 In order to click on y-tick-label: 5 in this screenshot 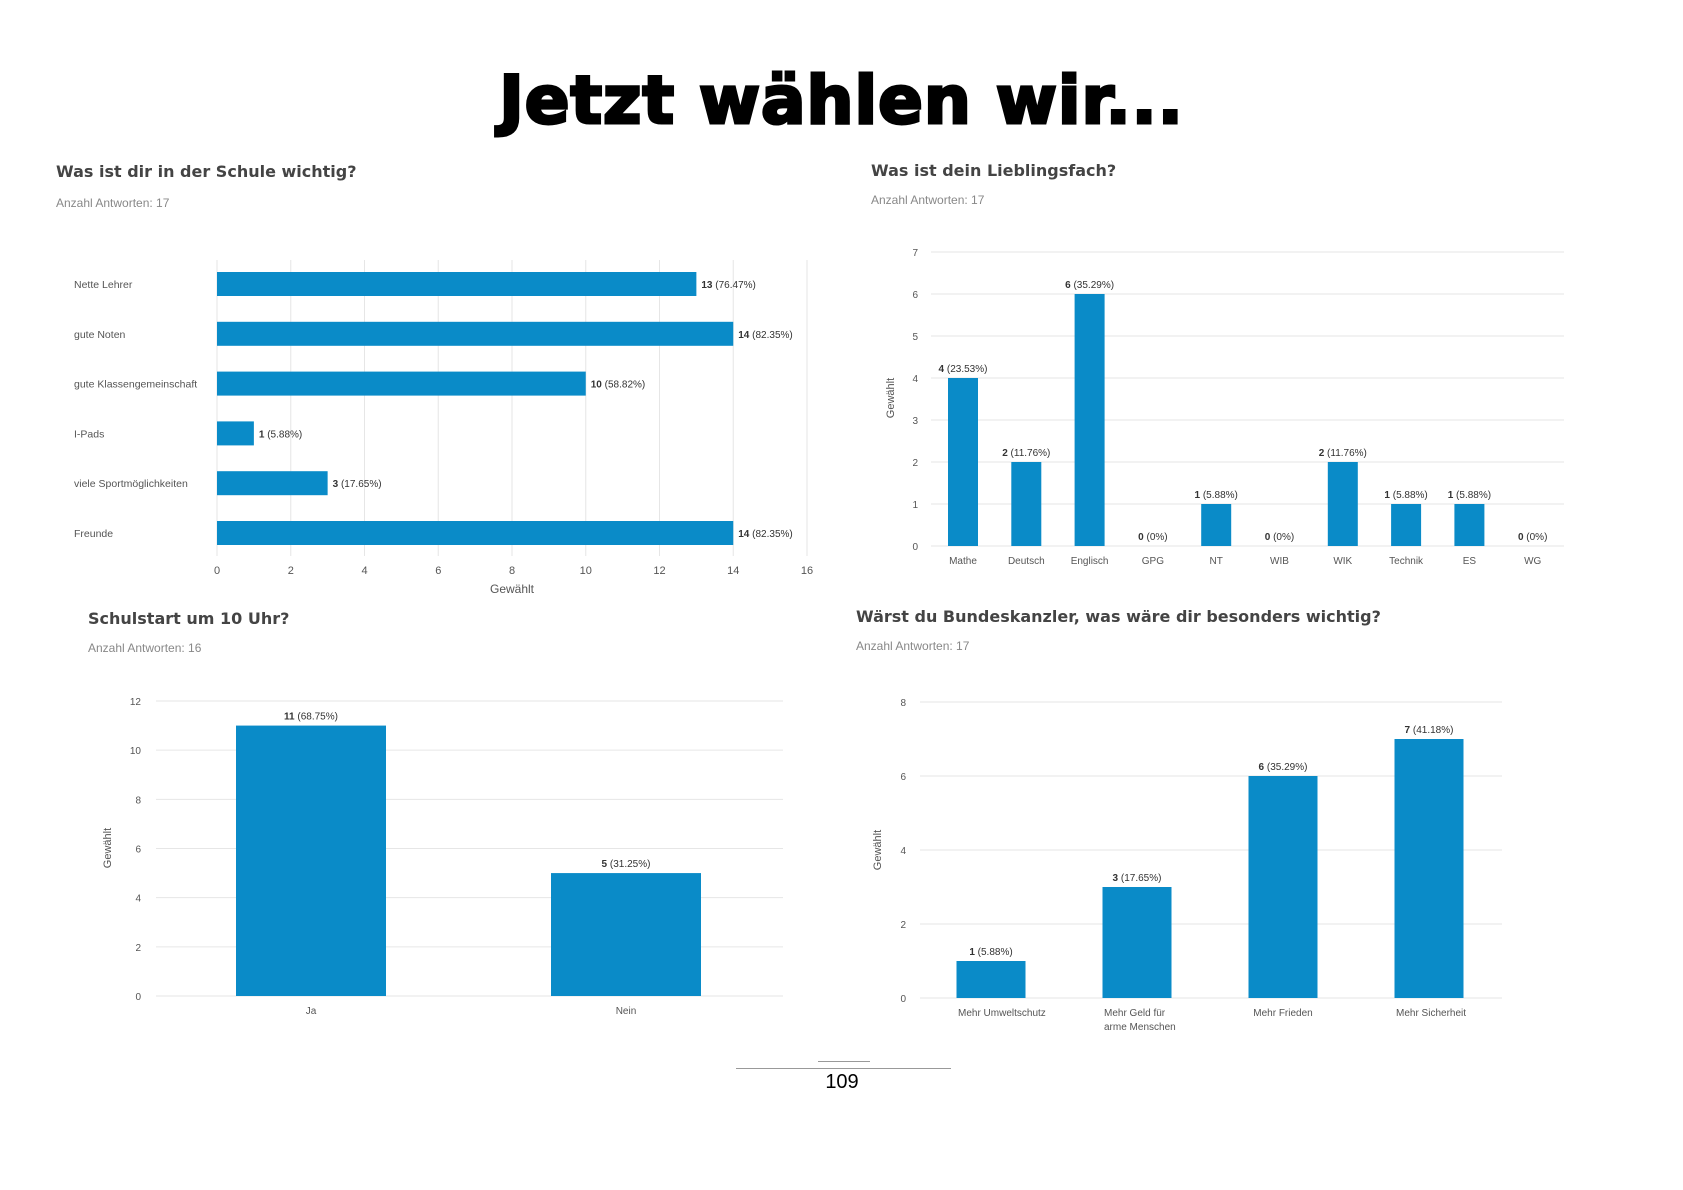, I will do `click(915, 337)`.